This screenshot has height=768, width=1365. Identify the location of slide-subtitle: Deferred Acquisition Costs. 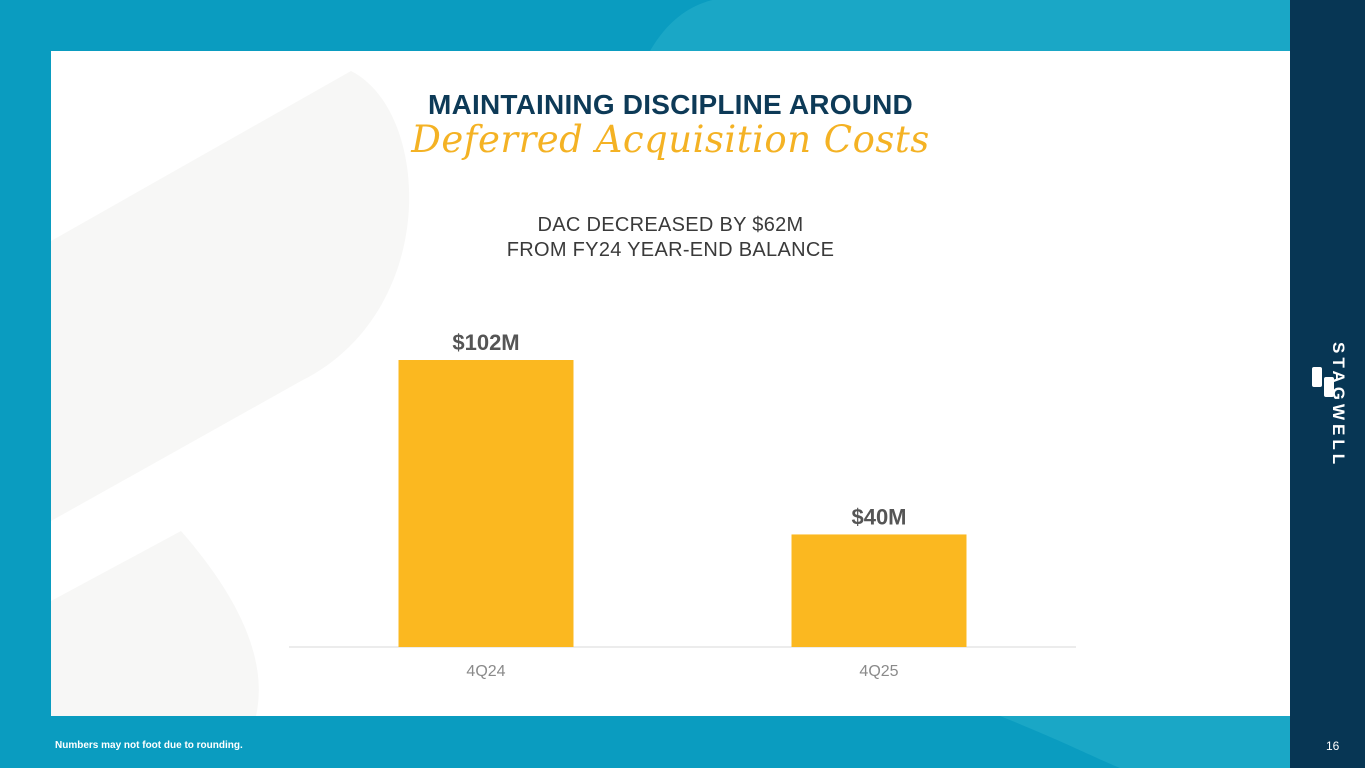
(670, 139).